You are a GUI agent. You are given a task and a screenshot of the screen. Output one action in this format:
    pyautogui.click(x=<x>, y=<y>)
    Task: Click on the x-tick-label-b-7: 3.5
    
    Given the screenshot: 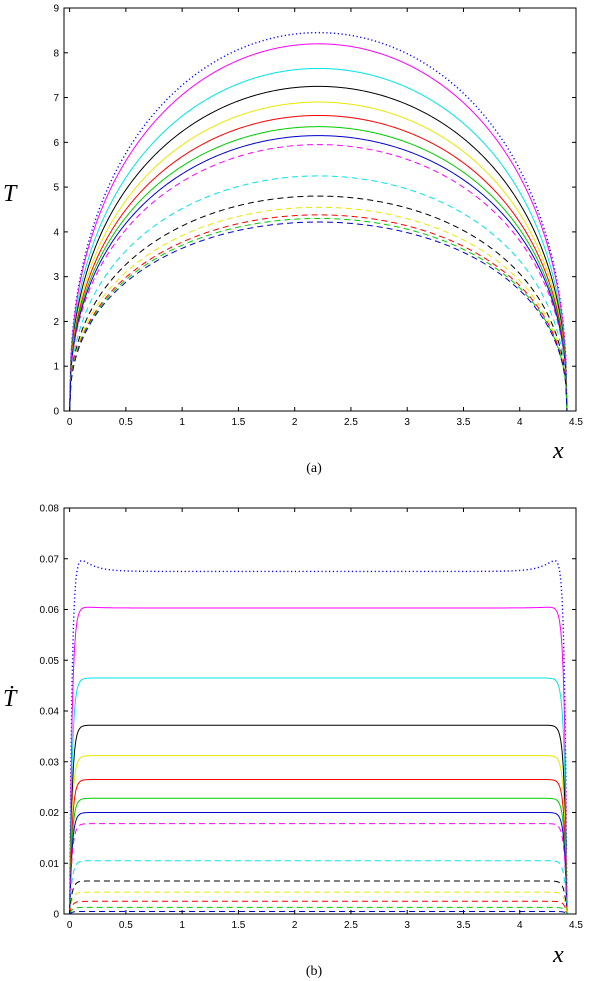 What is the action you would take?
    pyautogui.click(x=464, y=925)
    